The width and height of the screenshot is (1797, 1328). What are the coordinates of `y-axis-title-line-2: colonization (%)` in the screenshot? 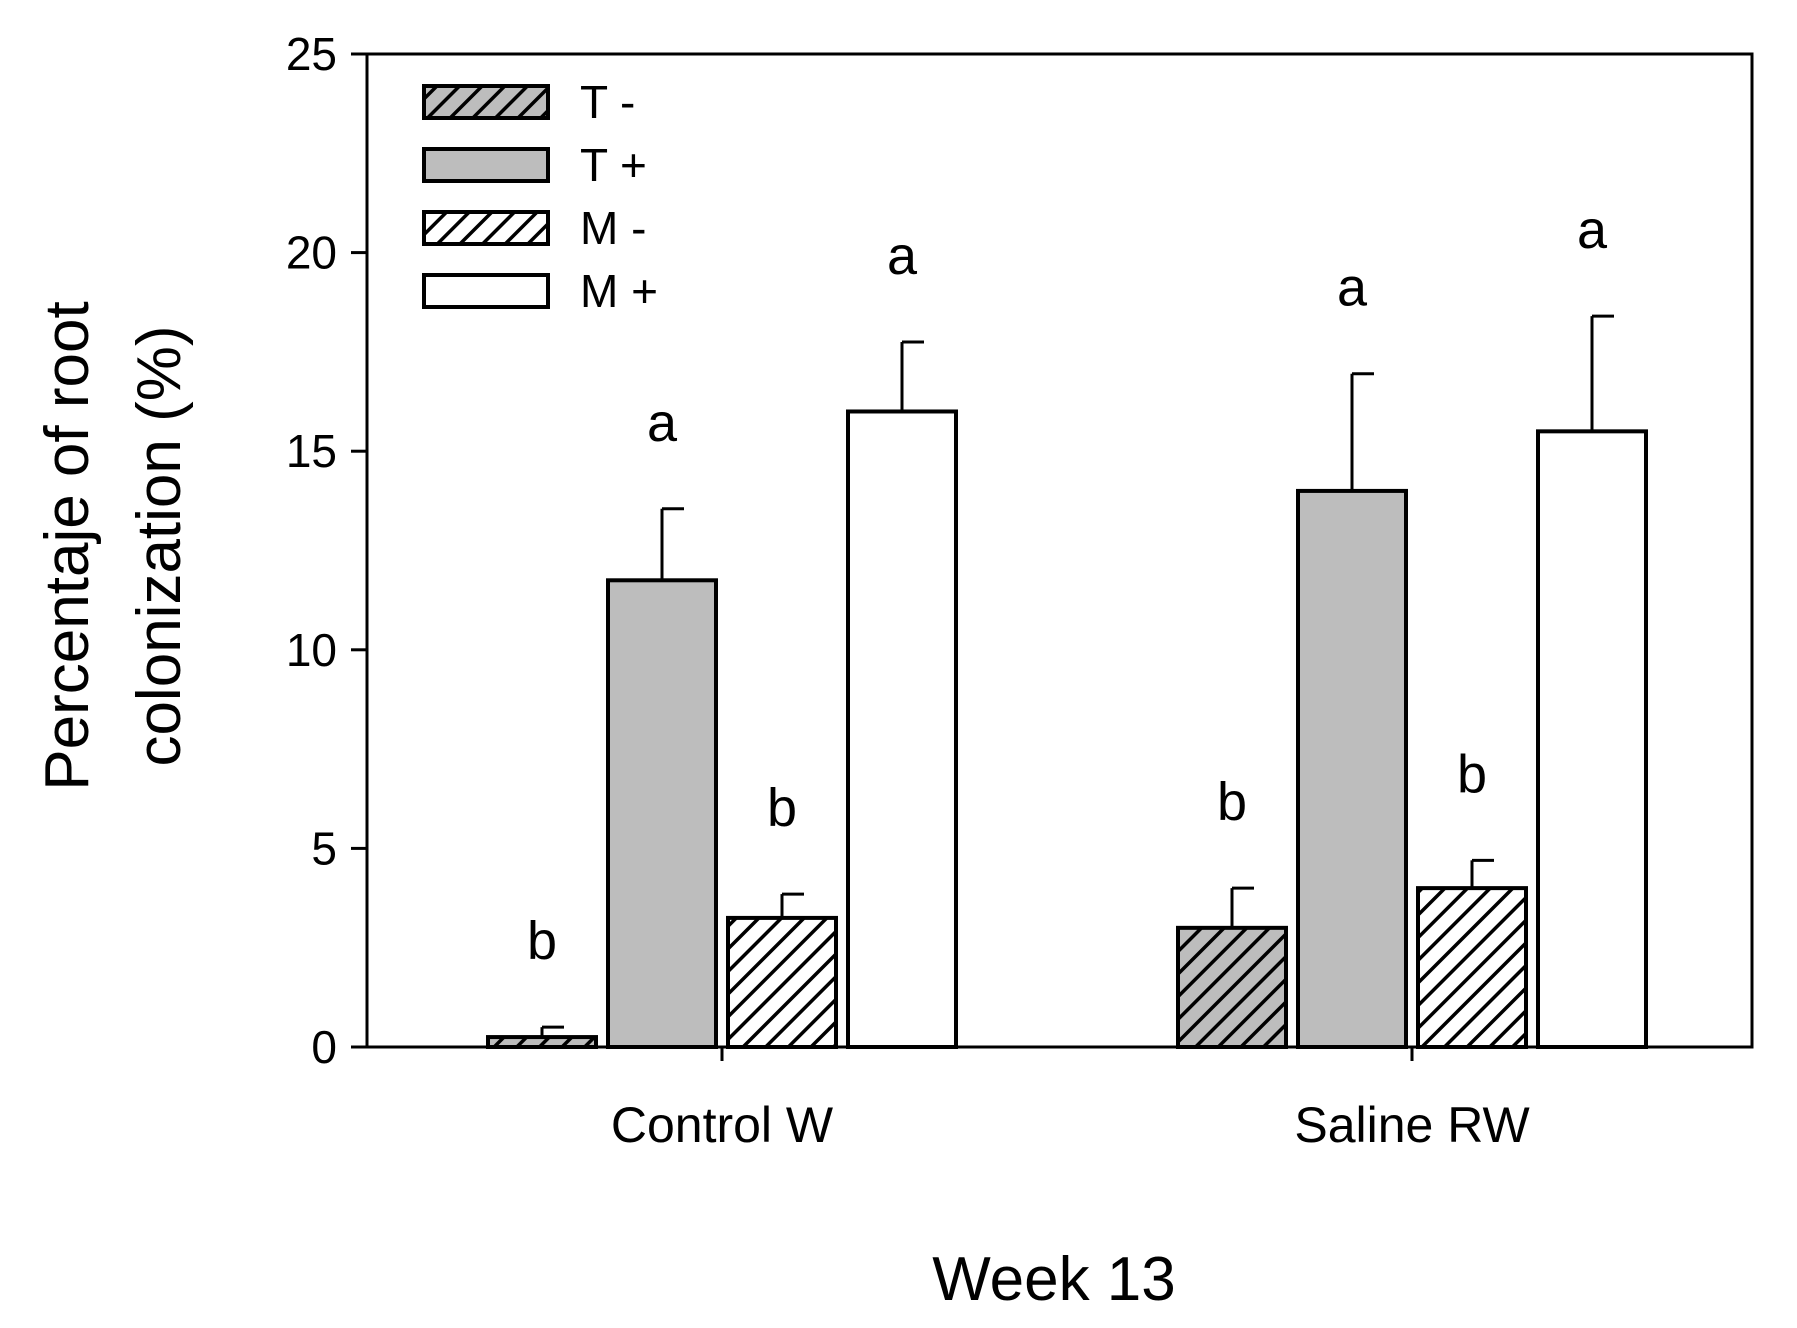 It's located at (159, 545).